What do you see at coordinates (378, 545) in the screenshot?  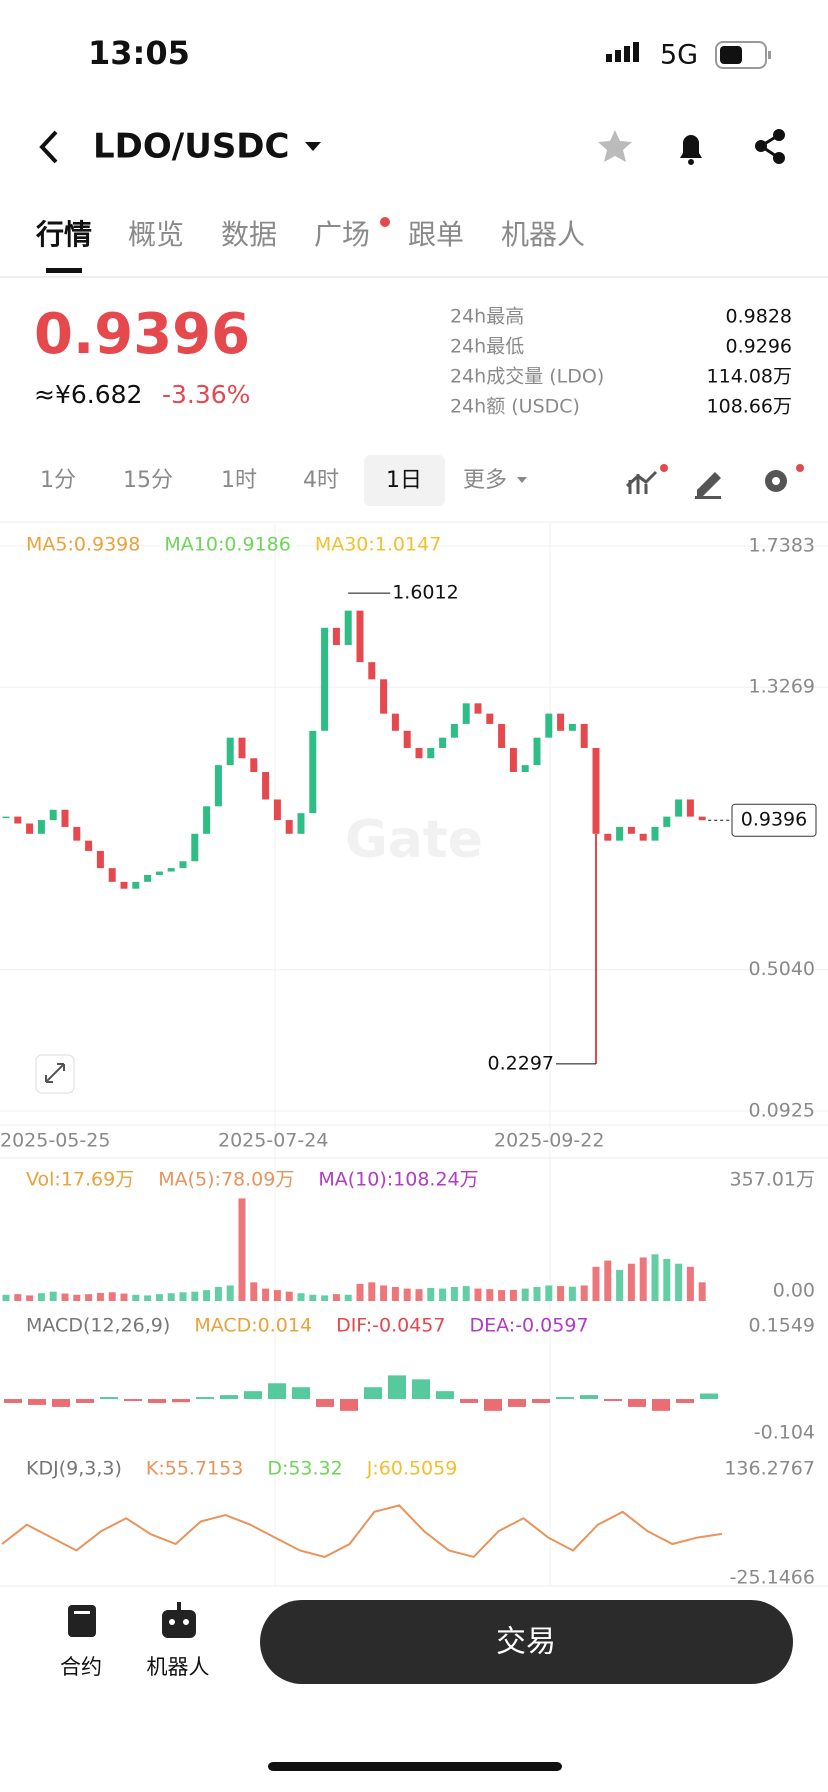 I see `legend-item: MA30:1.0147` at bounding box center [378, 545].